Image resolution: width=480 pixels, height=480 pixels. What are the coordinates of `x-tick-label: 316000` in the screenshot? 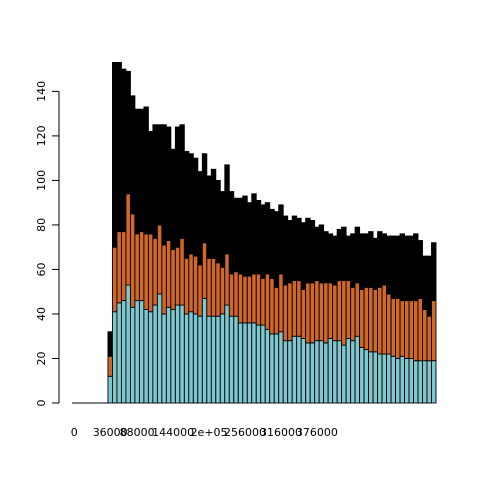 It's located at (281, 432).